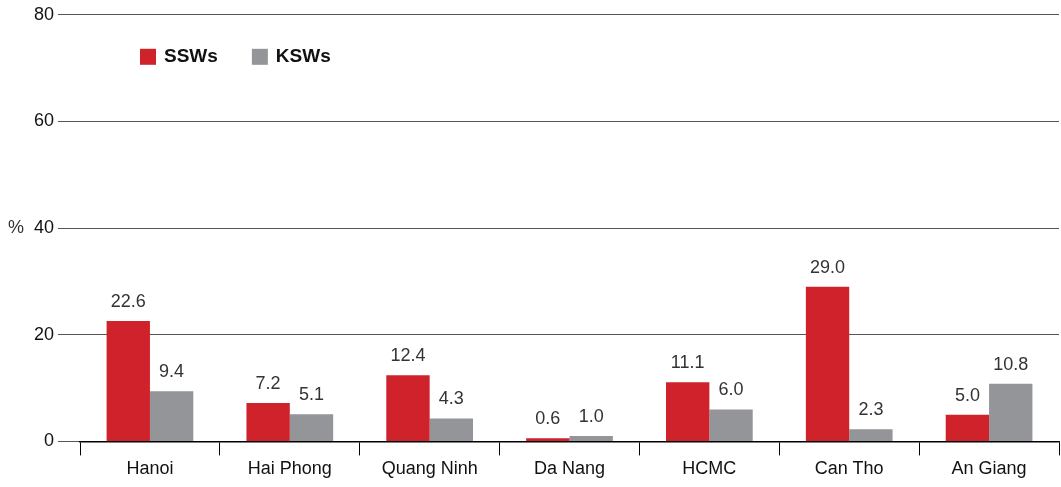  Describe the element at coordinates (1011, 363) in the screenshot. I see `data-label: 10.8` at that location.